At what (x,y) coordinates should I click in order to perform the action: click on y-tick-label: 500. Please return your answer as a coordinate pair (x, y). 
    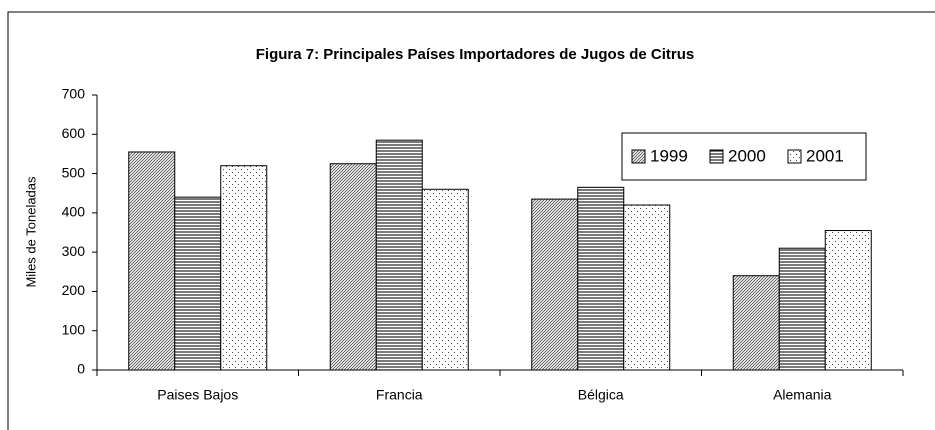
    Looking at the image, I should click on (74, 172).